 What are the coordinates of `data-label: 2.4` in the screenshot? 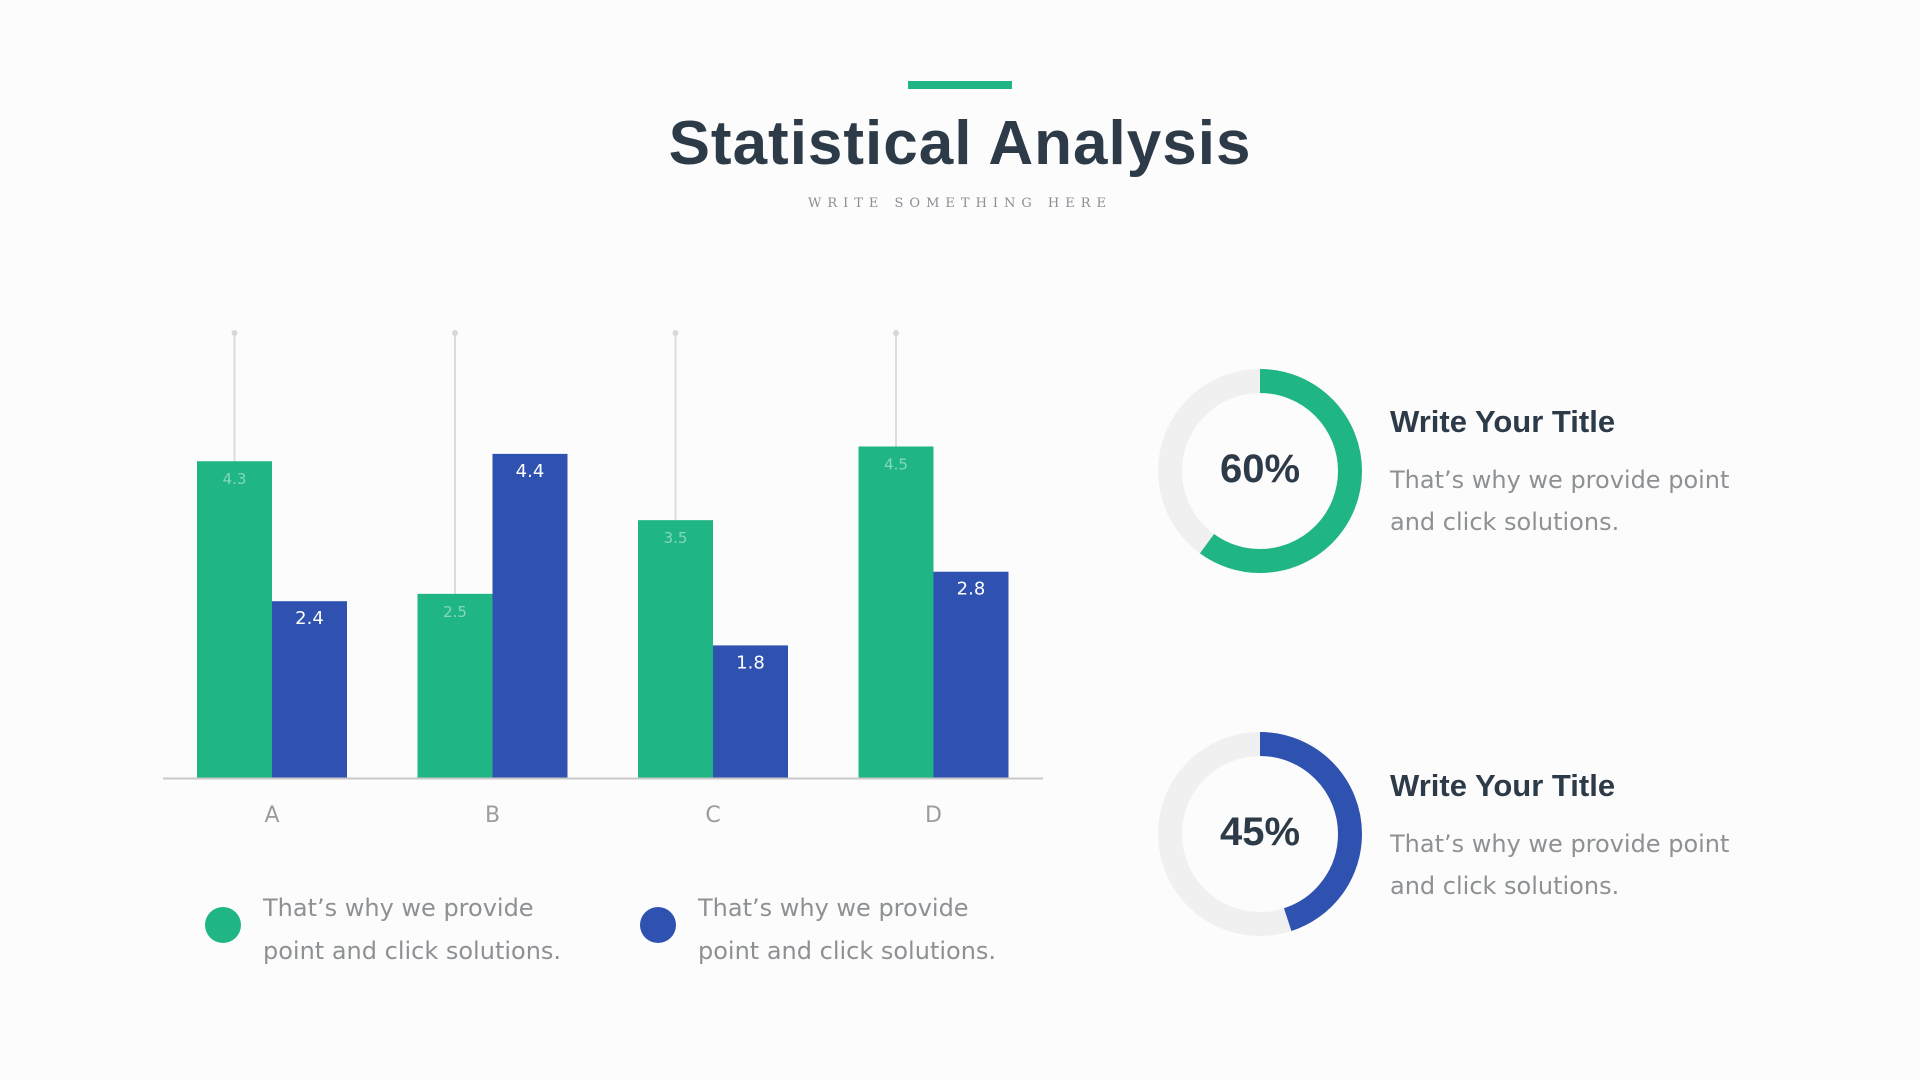 It's located at (309, 618).